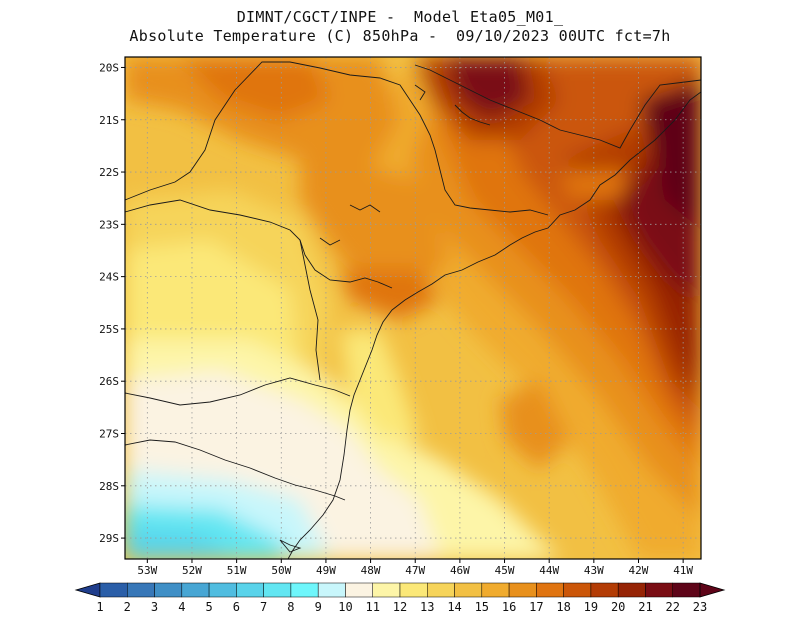 This screenshot has height=618, width=800. Describe the element at coordinates (109, 486) in the screenshot. I see `lat-tick-label: 28S` at that location.